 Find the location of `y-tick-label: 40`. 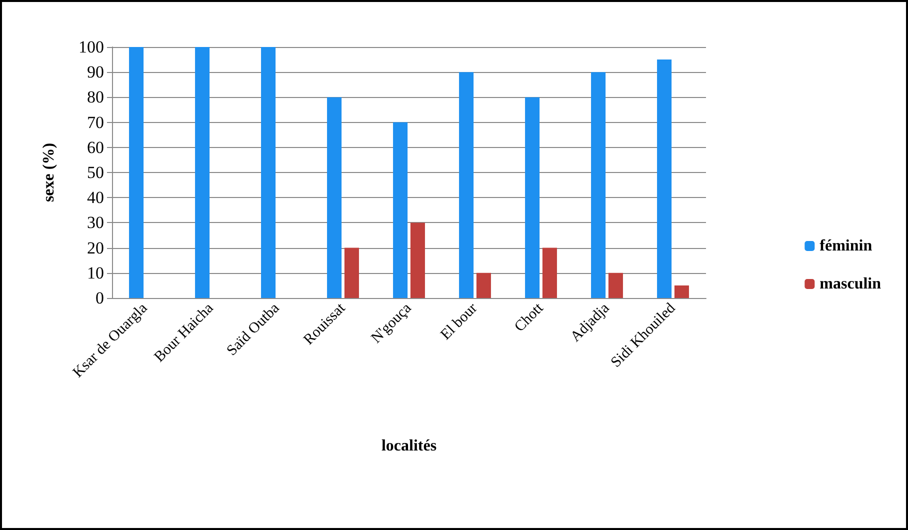

y-tick-label: 40 is located at coordinates (95, 198).